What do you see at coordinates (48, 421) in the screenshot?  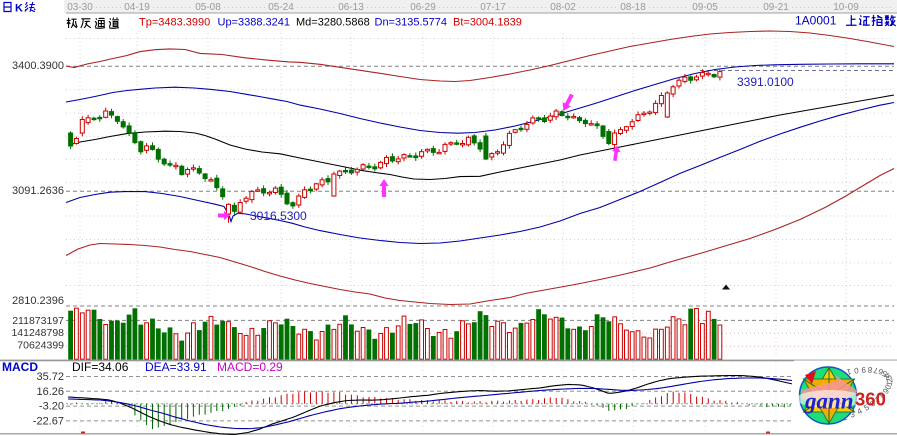 I see `svg-text: -22.67` at bounding box center [48, 421].